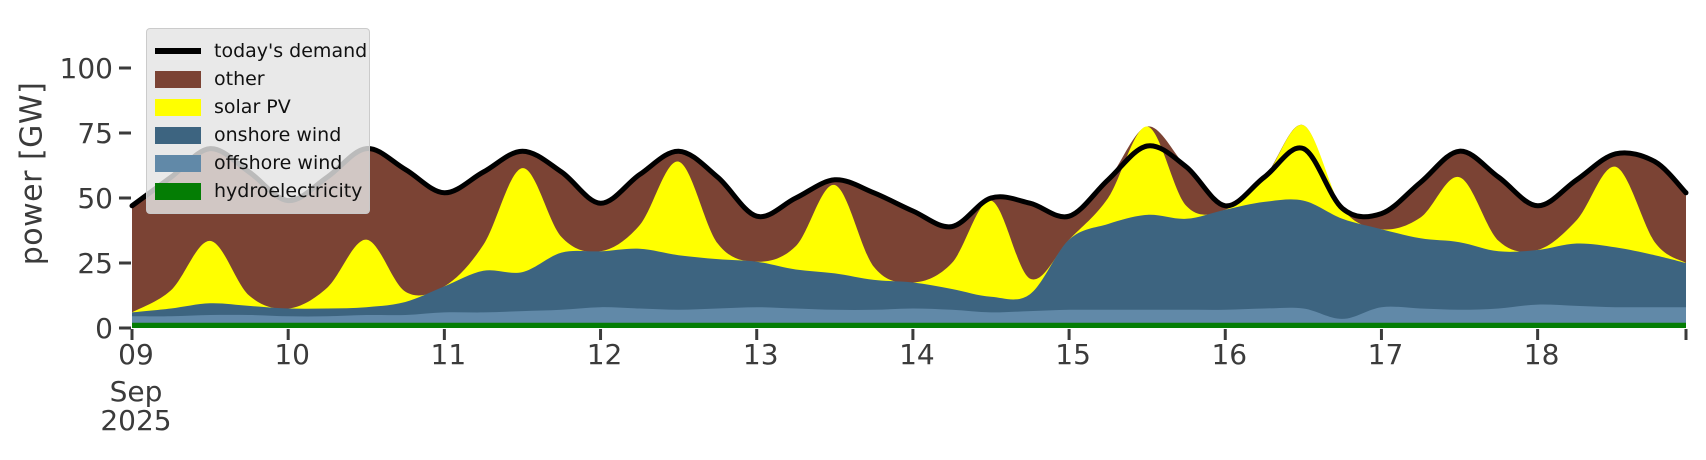 Image resolution: width=1706 pixels, height=460 pixels. Describe the element at coordinates (239, 78) in the screenshot. I see `legend-label: other` at that location.